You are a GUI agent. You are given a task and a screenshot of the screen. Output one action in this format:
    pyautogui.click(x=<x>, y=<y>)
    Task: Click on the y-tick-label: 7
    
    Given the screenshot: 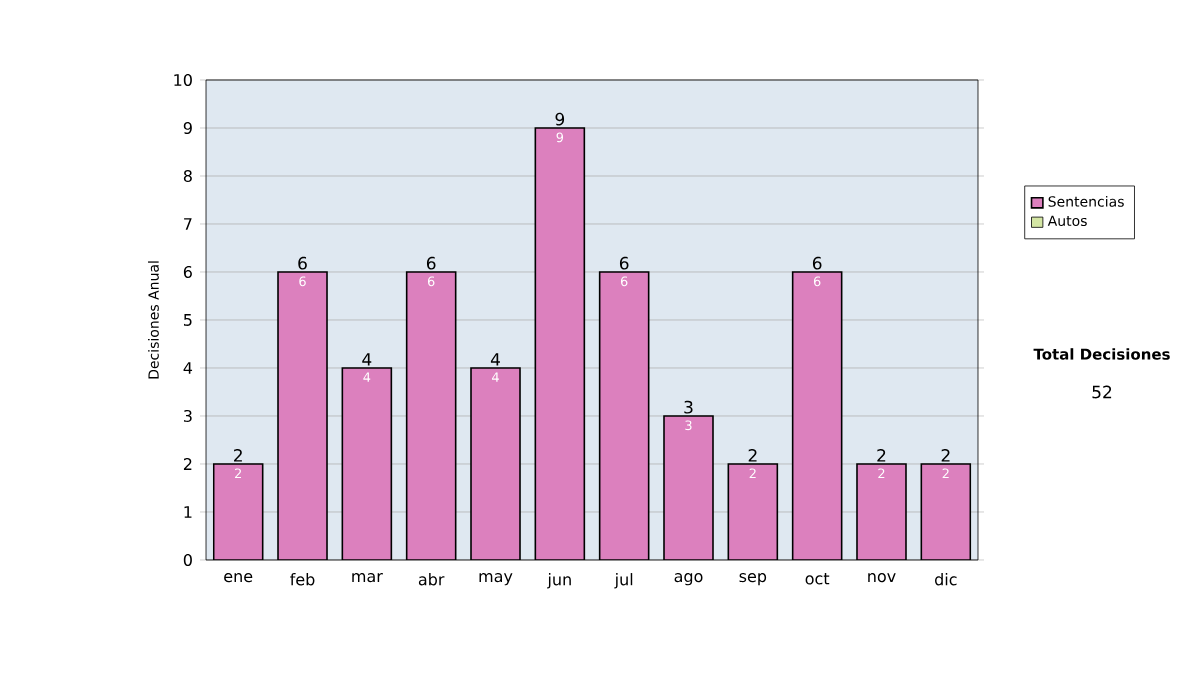 What is the action you would take?
    pyautogui.click(x=188, y=224)
    